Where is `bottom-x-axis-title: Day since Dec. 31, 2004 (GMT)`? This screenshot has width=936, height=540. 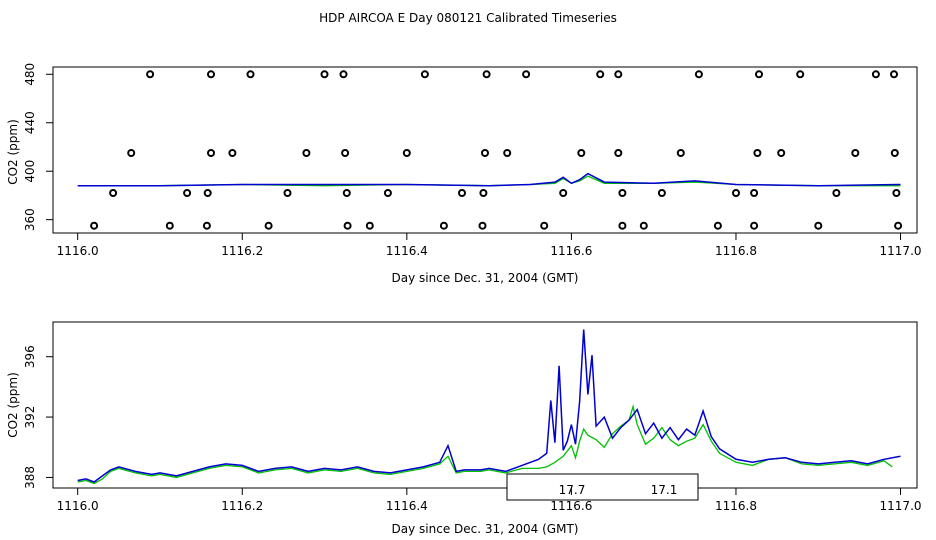
bottom-x-axis-title: Day since Dec. 31, 2004 (GMT) is located at coordinates (485, 529).